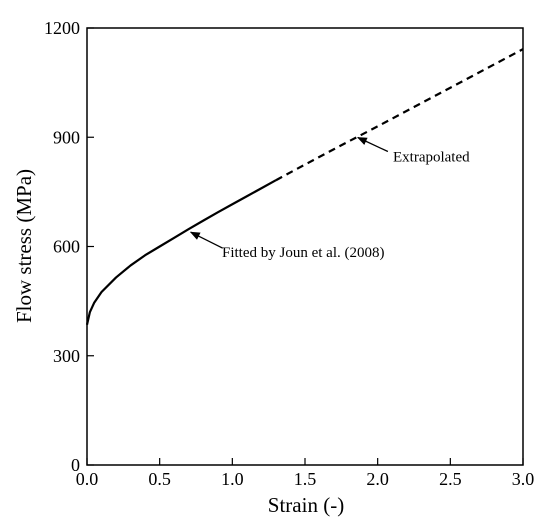 The image size is (550, 524). Describe the element at coordinates (24, 246) in the screenshot. I see `y-axis-label: Flow stress (MPa)` at that location.